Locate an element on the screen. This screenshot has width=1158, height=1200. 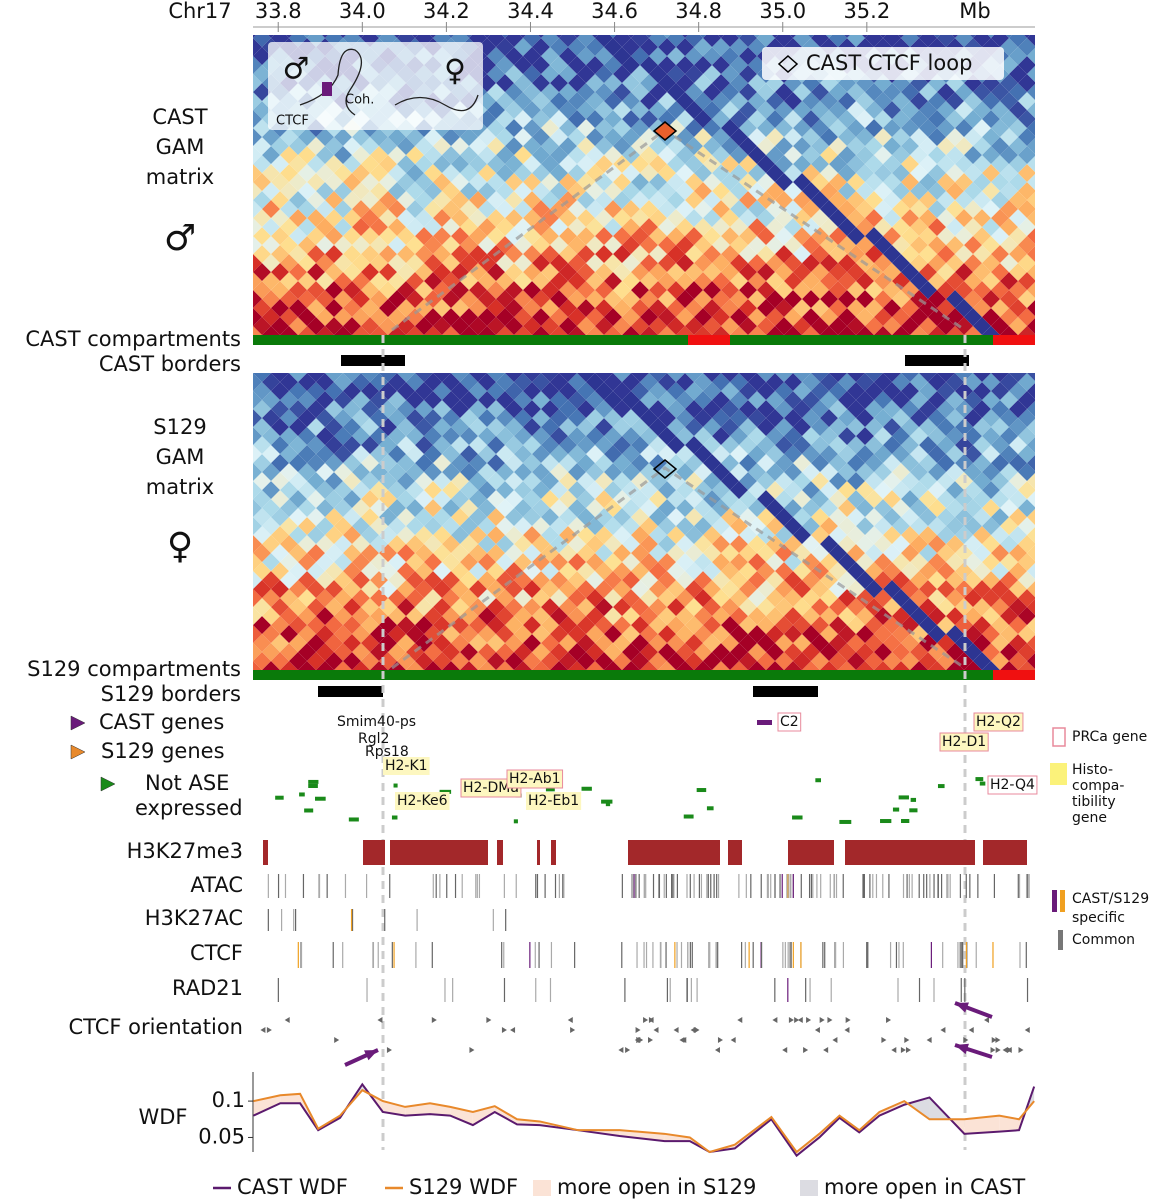
gene-row-marker is located at coordinates (108, 784).